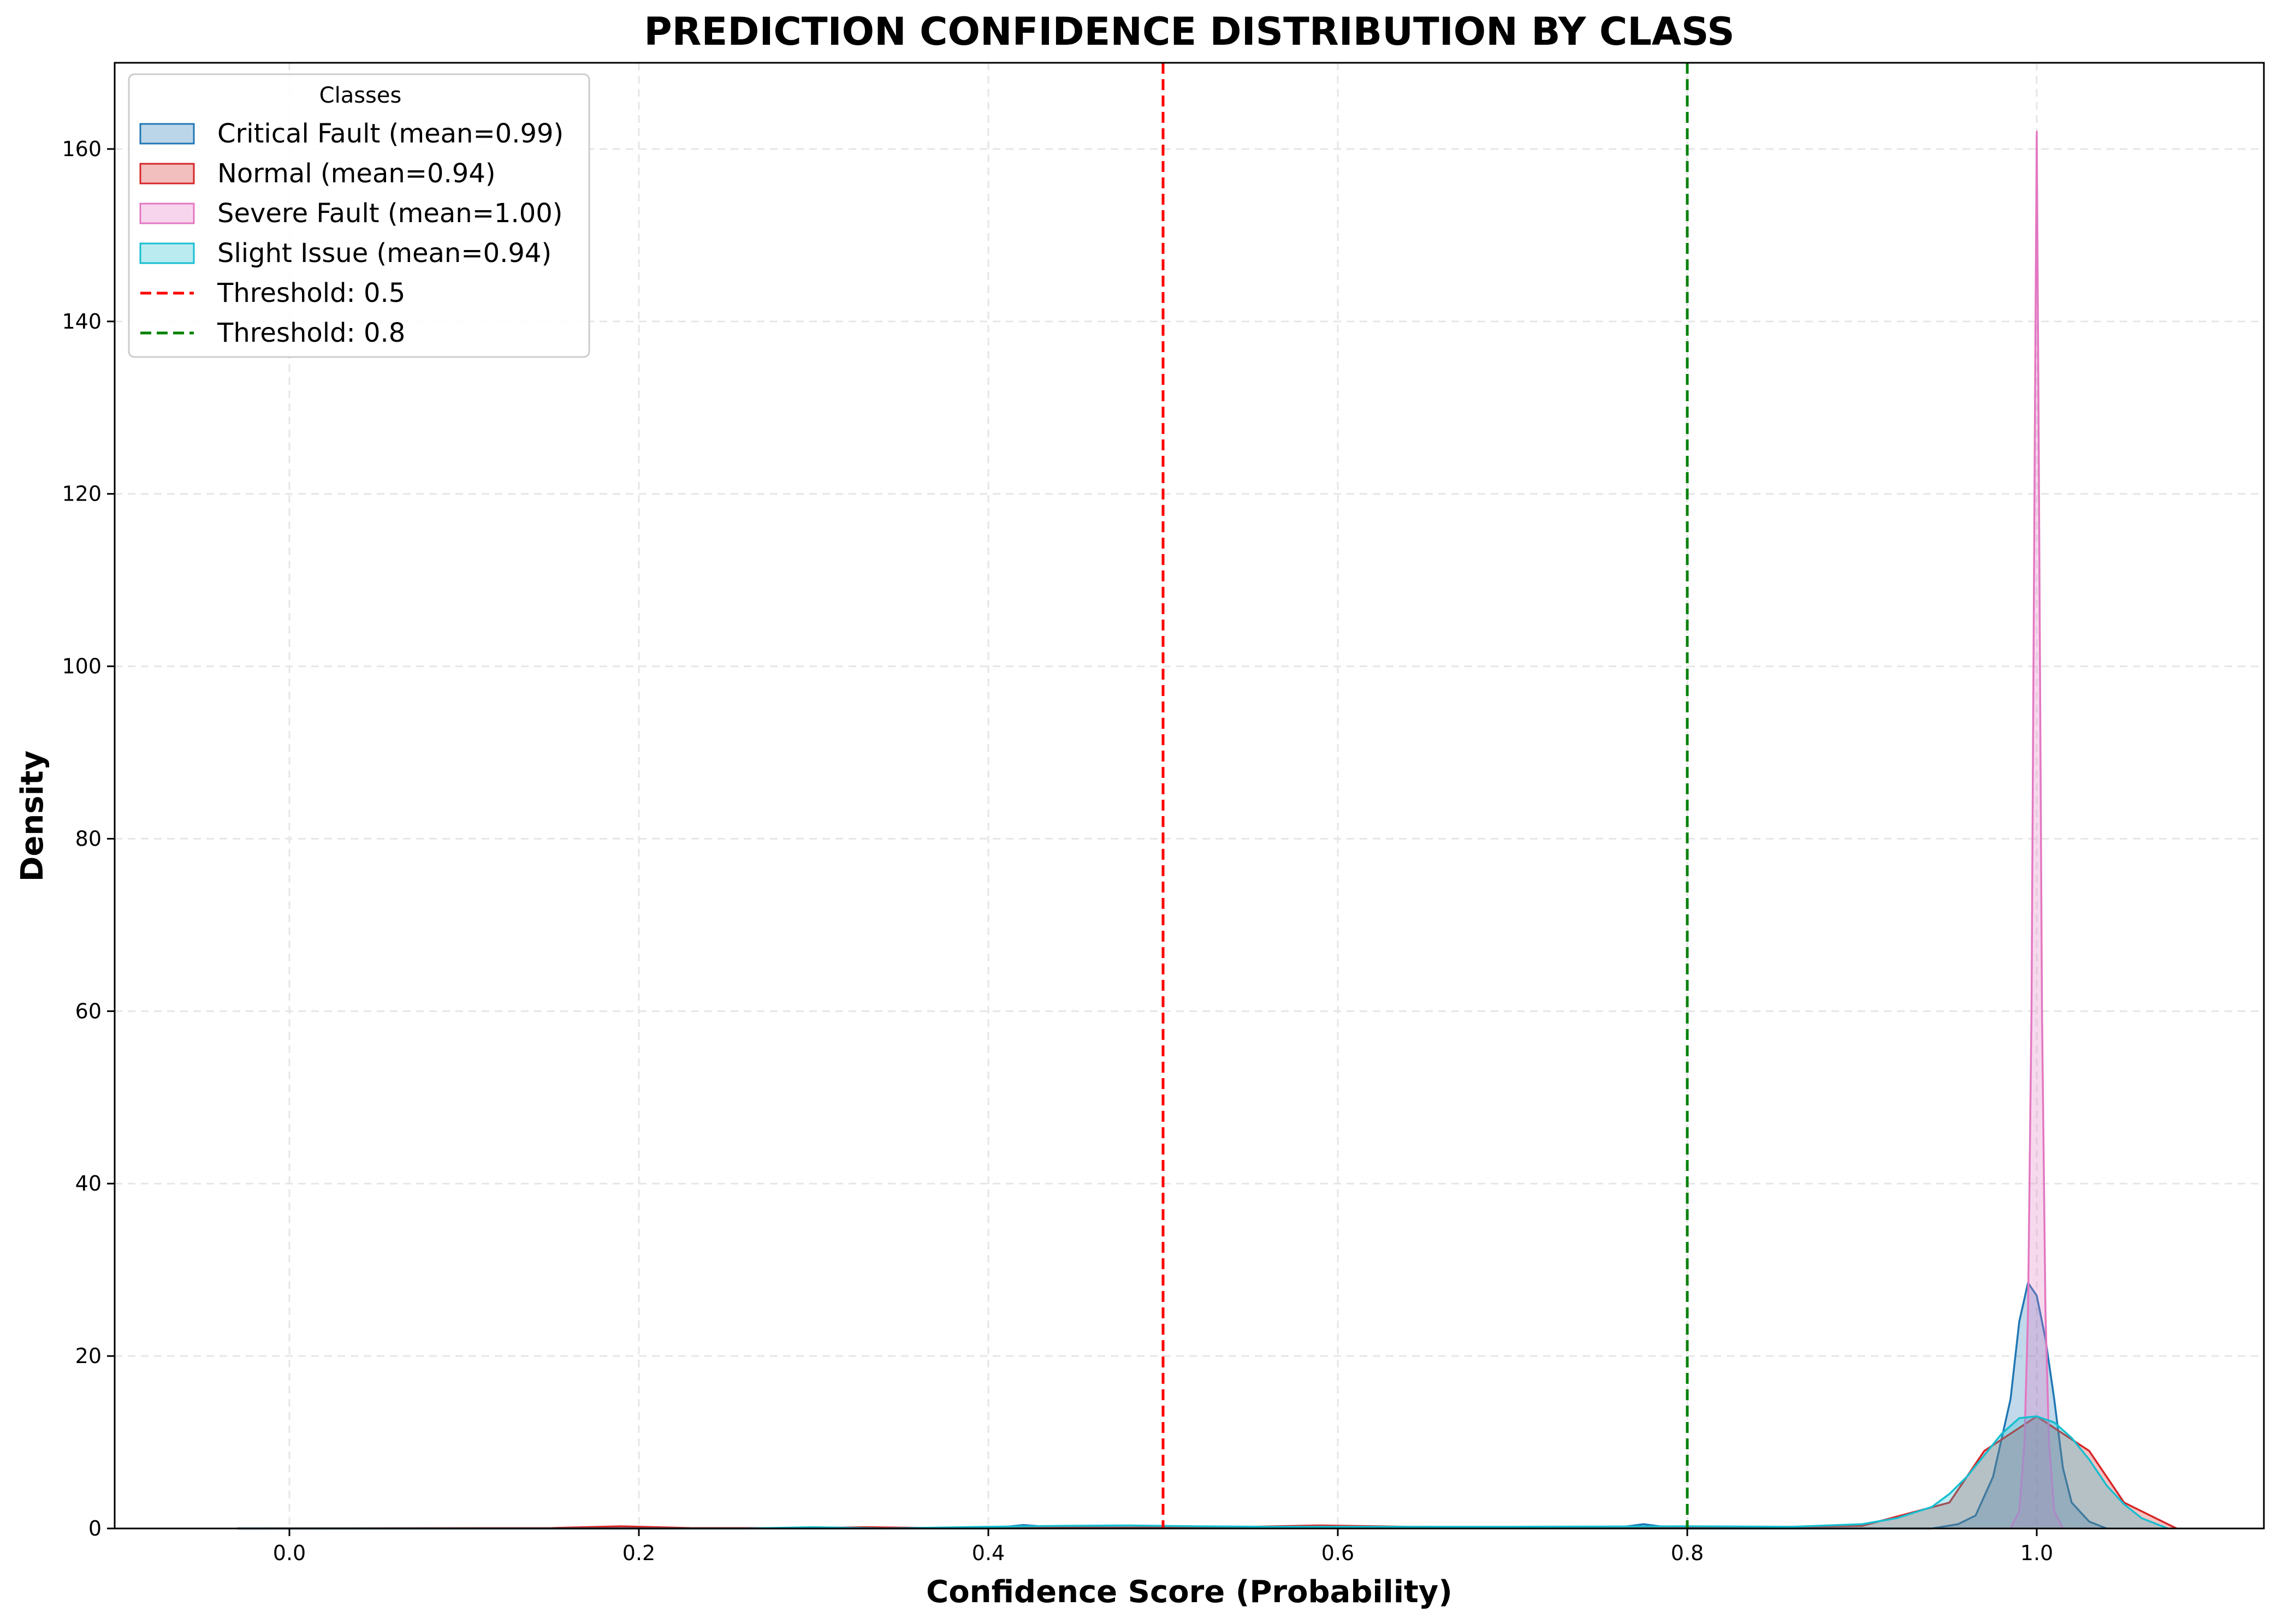 The image size is (2277, 1624). What do you see at coordinates (638, 1553) in the screenshot?
I see `x-tick-label: 0.2` at bounding box center [638, 1553].